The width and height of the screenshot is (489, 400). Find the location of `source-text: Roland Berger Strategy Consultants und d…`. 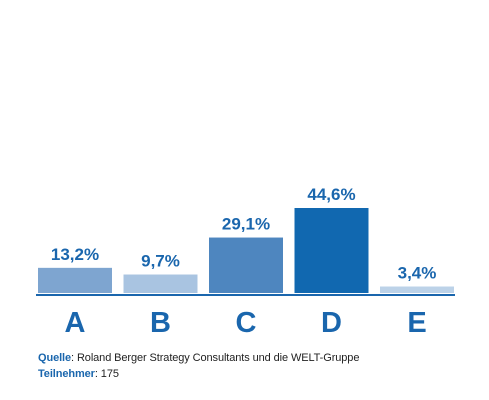

source-text: Roland Berger Strategy Consultants und d… is located at coordinates (218, 358).